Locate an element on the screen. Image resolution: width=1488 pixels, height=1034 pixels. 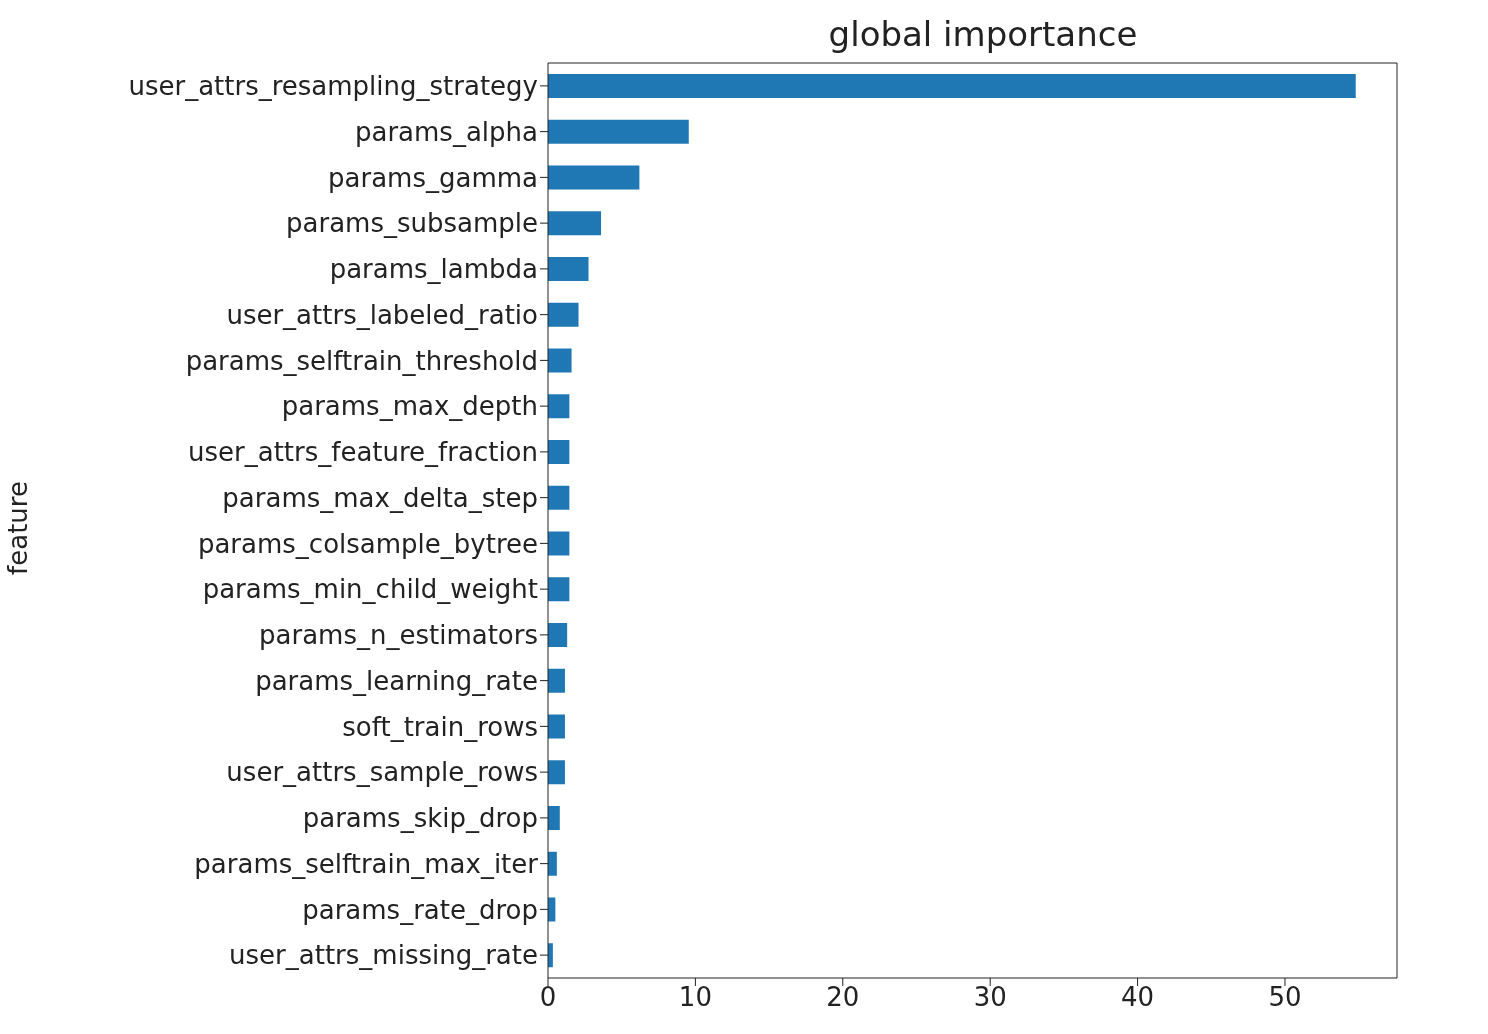
y-tick-label: params_subsample is located at coordinates (412, 223).